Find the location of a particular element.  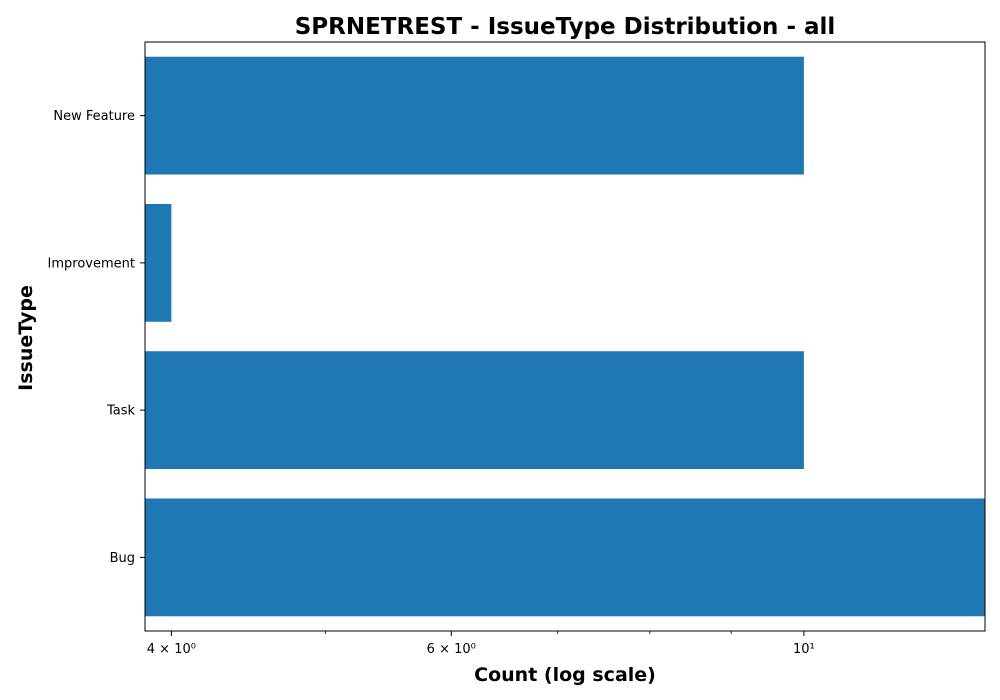

y-tick-label-bug: Bug is located at coordinates (122, 558).